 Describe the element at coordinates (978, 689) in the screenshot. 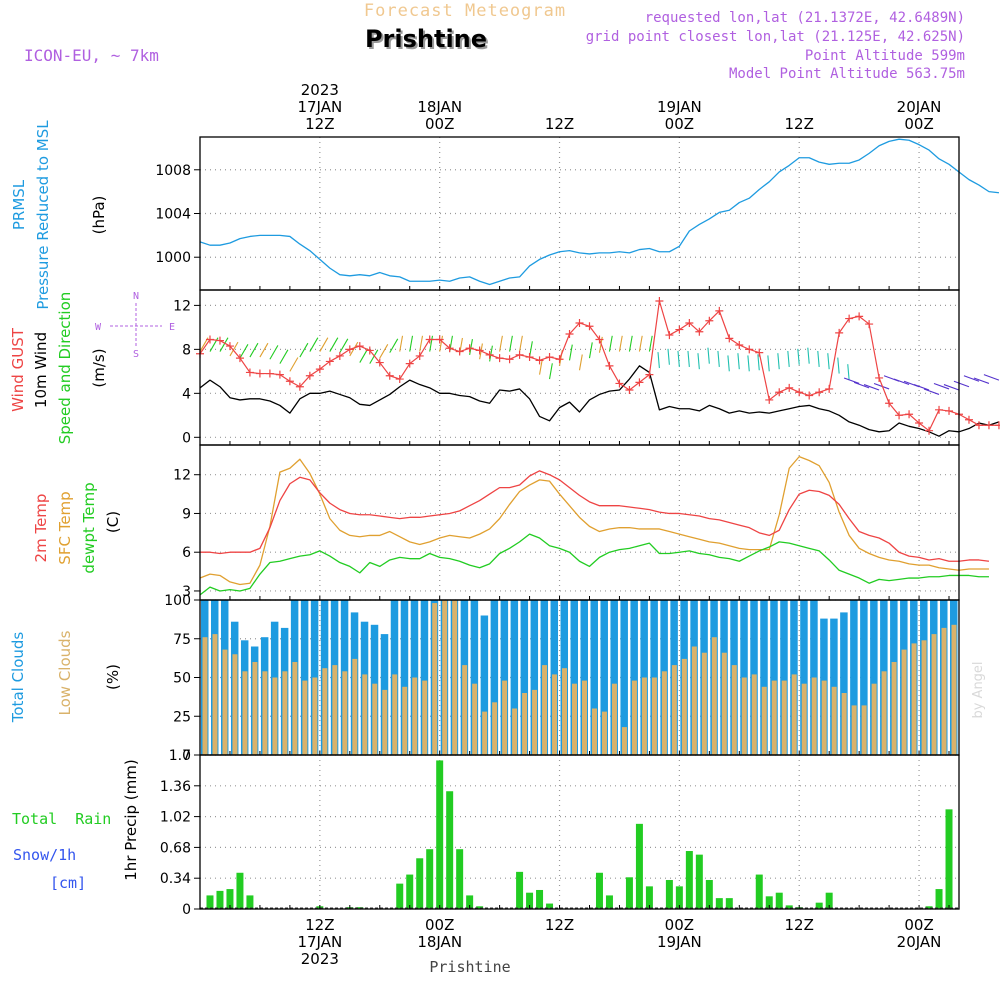

I see `watermark: by Angel` at that location.